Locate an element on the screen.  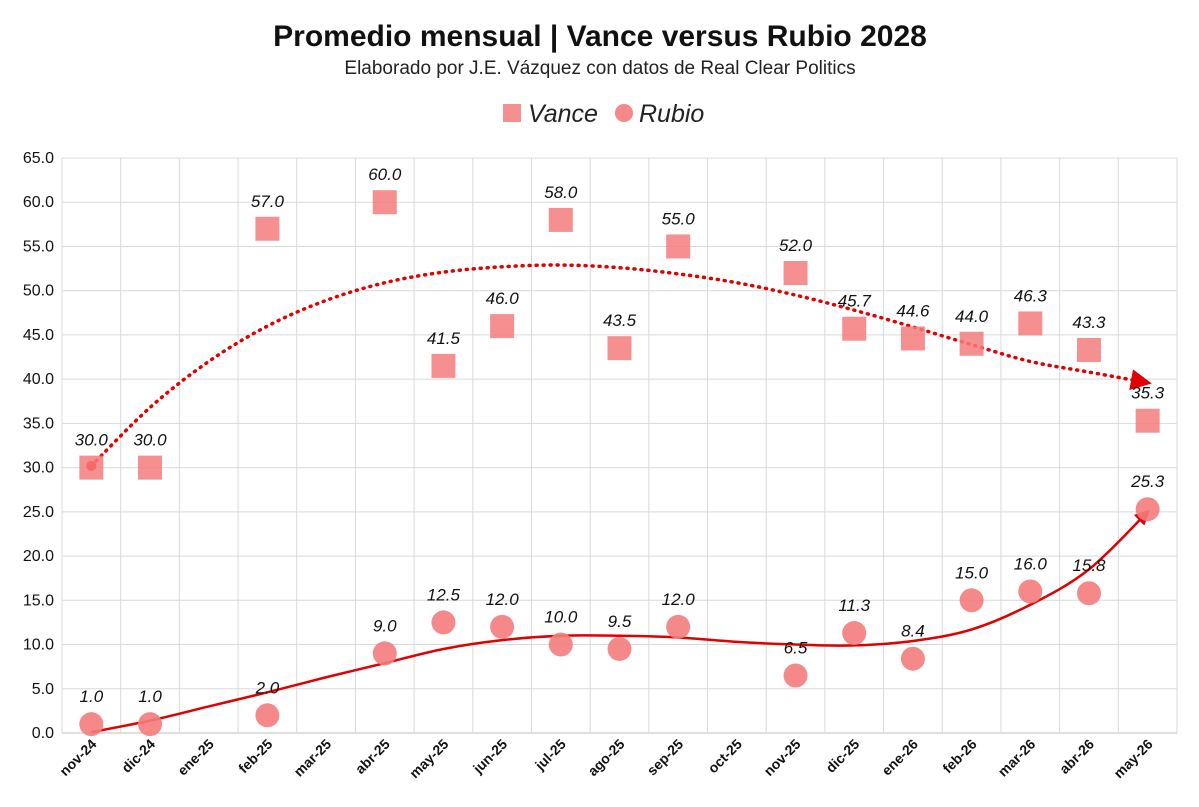
y-tick-label: 35.0 is located at coordinates (38, 423).